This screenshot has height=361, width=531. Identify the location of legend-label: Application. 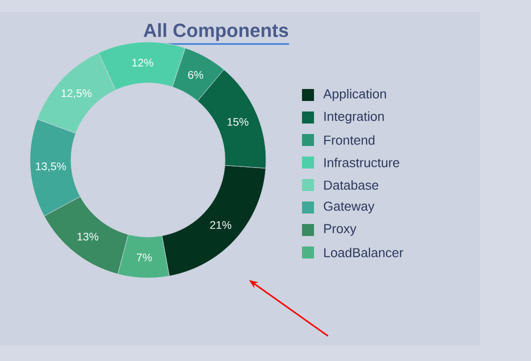
(354, 95).